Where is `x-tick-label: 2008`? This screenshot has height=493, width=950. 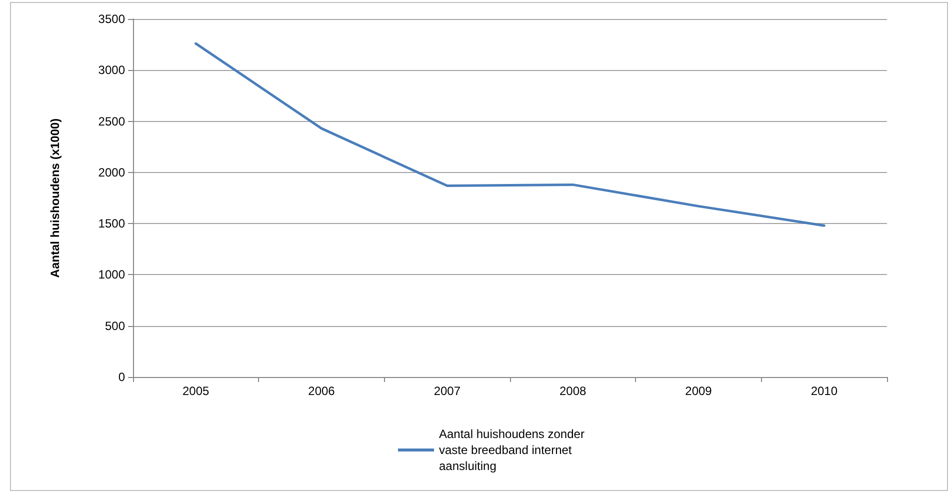 x-tick-label: 2008 is located at coordinates (573, 391).